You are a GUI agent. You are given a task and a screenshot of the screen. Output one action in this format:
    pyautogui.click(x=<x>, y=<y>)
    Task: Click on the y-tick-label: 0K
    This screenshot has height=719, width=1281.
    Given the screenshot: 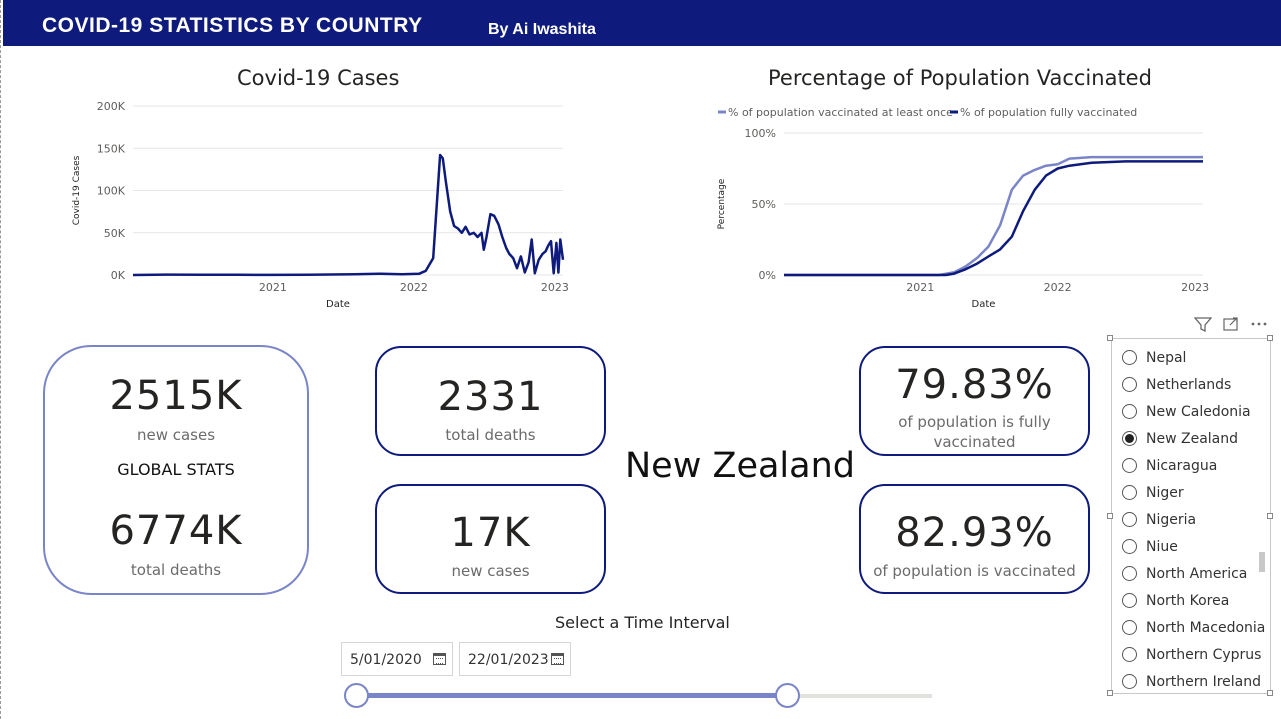 What is the action you would take?
    pyautogui.click(x=118, y=275)
    